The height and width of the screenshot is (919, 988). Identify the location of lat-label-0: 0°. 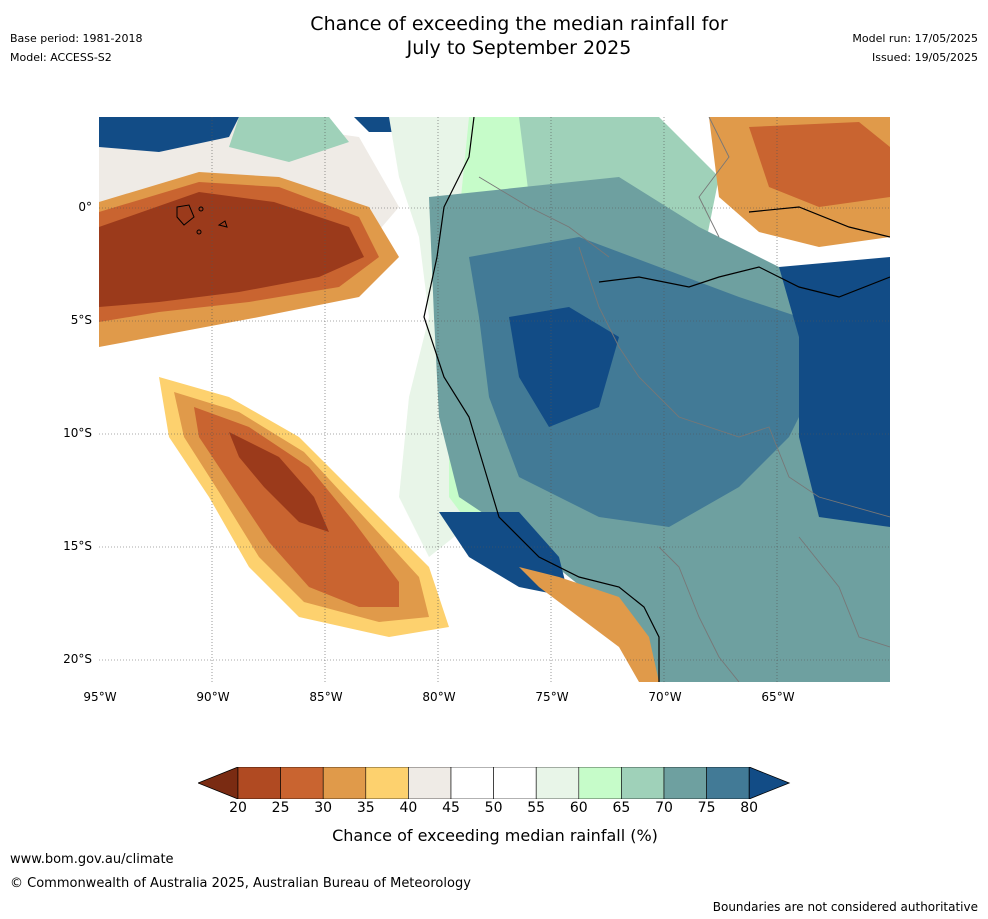
(85, 207).